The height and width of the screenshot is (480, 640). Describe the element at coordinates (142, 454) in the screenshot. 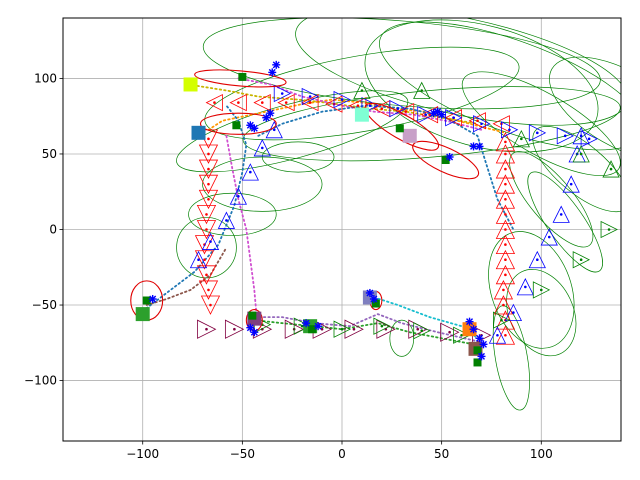

I see `x-tick-label: −100` at that location.